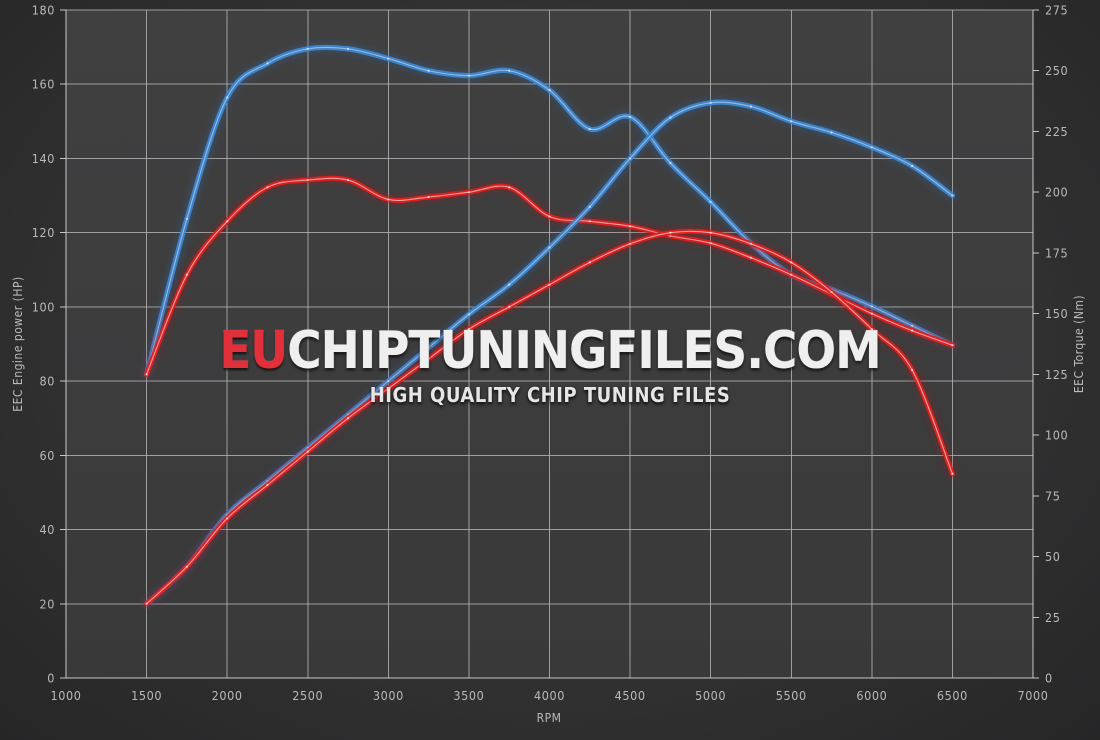  Describe the element at coordinates (1079, 344) in the screenshot. I see `y-axis-right-title: EEC Torque (Nm)` at that location.